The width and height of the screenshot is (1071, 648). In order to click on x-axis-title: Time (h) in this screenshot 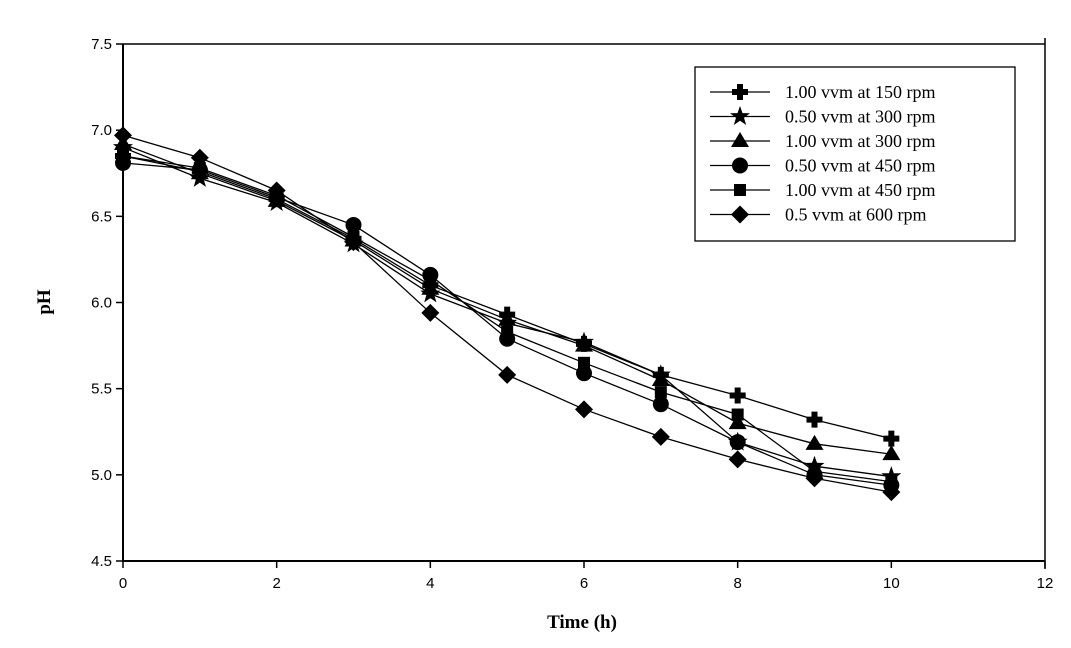, I will do `click(582, 622)`.